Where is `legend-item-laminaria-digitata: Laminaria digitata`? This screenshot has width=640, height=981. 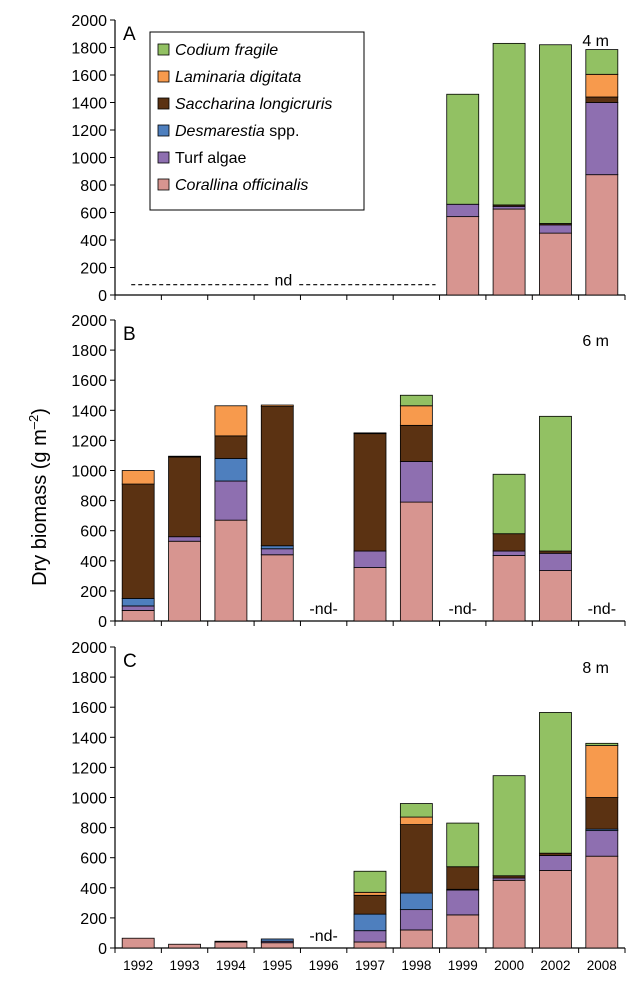 legend-item-laminaria-digitata: Laminaria digitata is located at coordinates (229, 77).